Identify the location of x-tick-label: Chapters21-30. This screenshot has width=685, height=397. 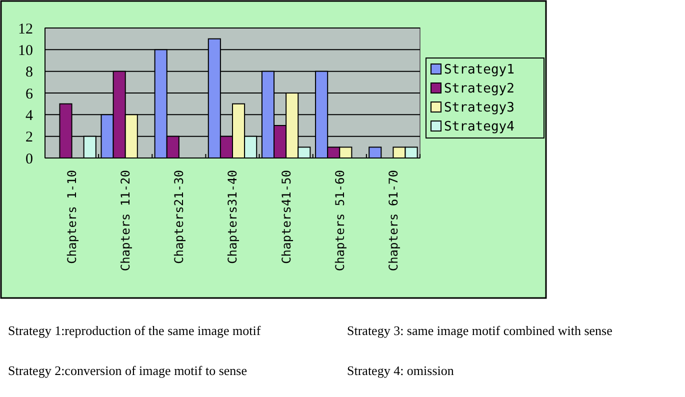
(179, 217).